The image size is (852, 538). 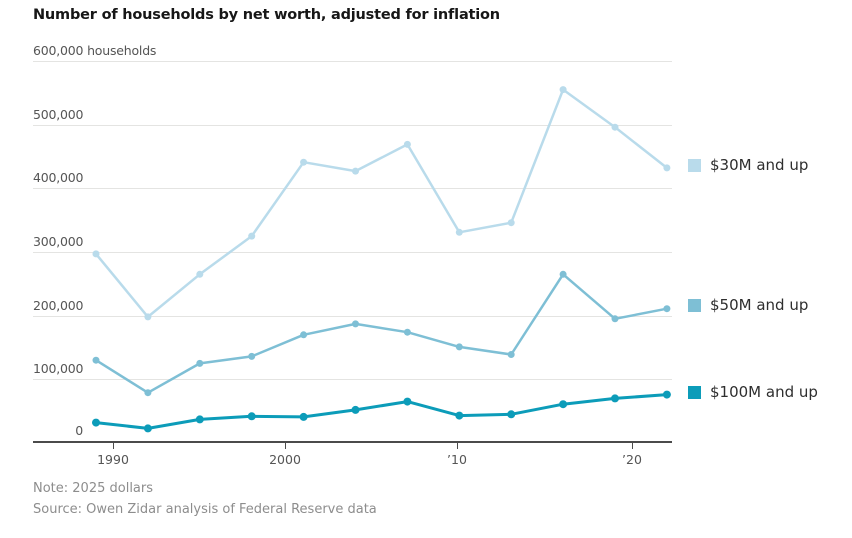 I want to click on x-tick-2010, so click(x=457, y=446).